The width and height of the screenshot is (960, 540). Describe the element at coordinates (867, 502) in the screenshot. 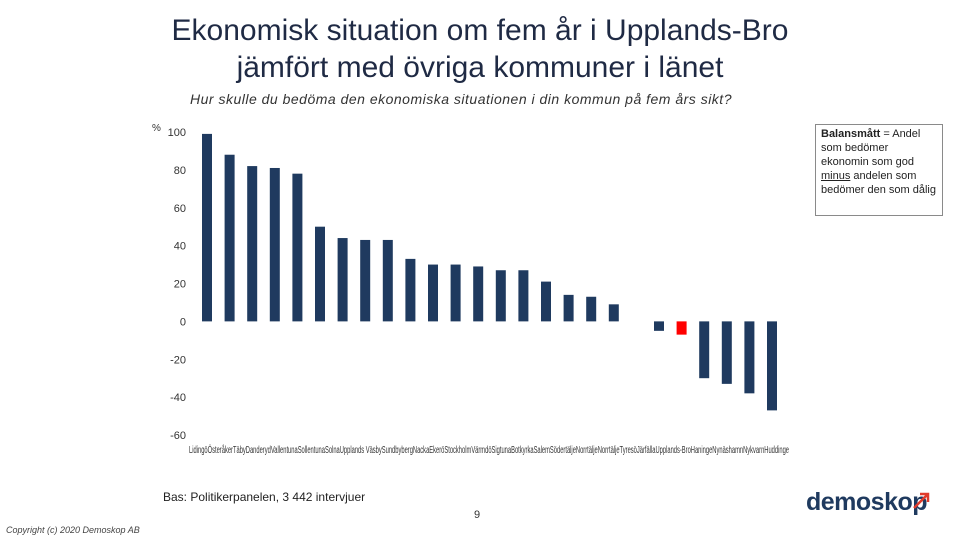

I see `demoskop-logo: demoskop` at that location.